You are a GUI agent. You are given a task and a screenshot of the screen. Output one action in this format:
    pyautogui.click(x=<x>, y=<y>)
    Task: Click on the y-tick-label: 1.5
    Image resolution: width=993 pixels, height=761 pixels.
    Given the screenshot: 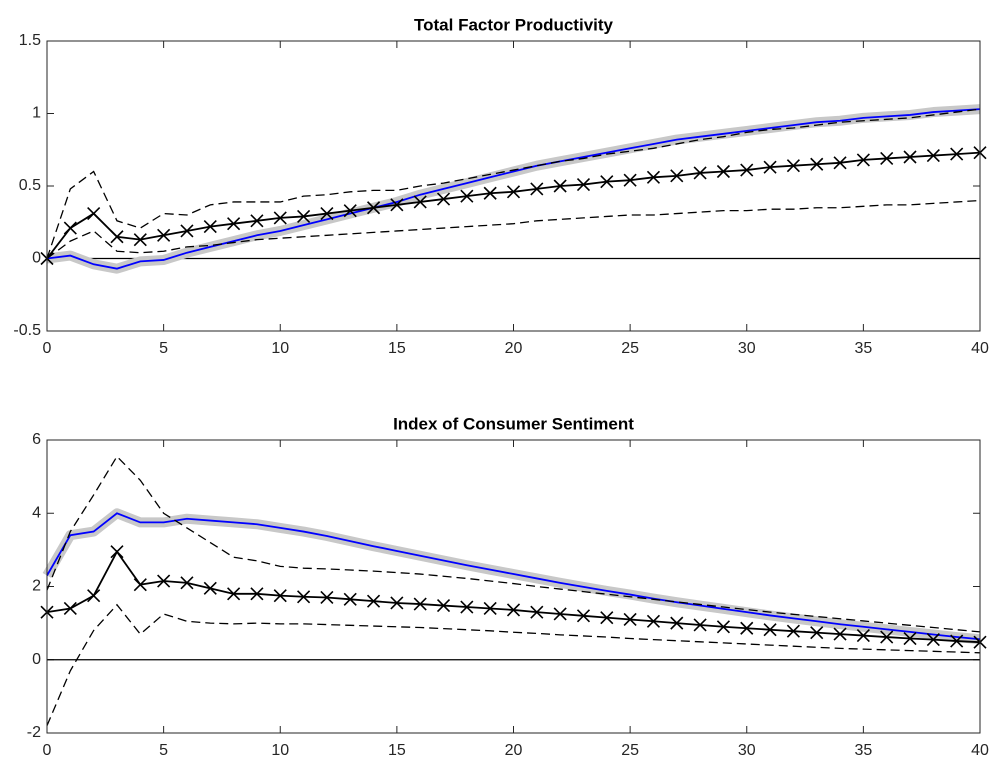 What is the action you would take?
    pyautogui.click(x=30, y=40)
    